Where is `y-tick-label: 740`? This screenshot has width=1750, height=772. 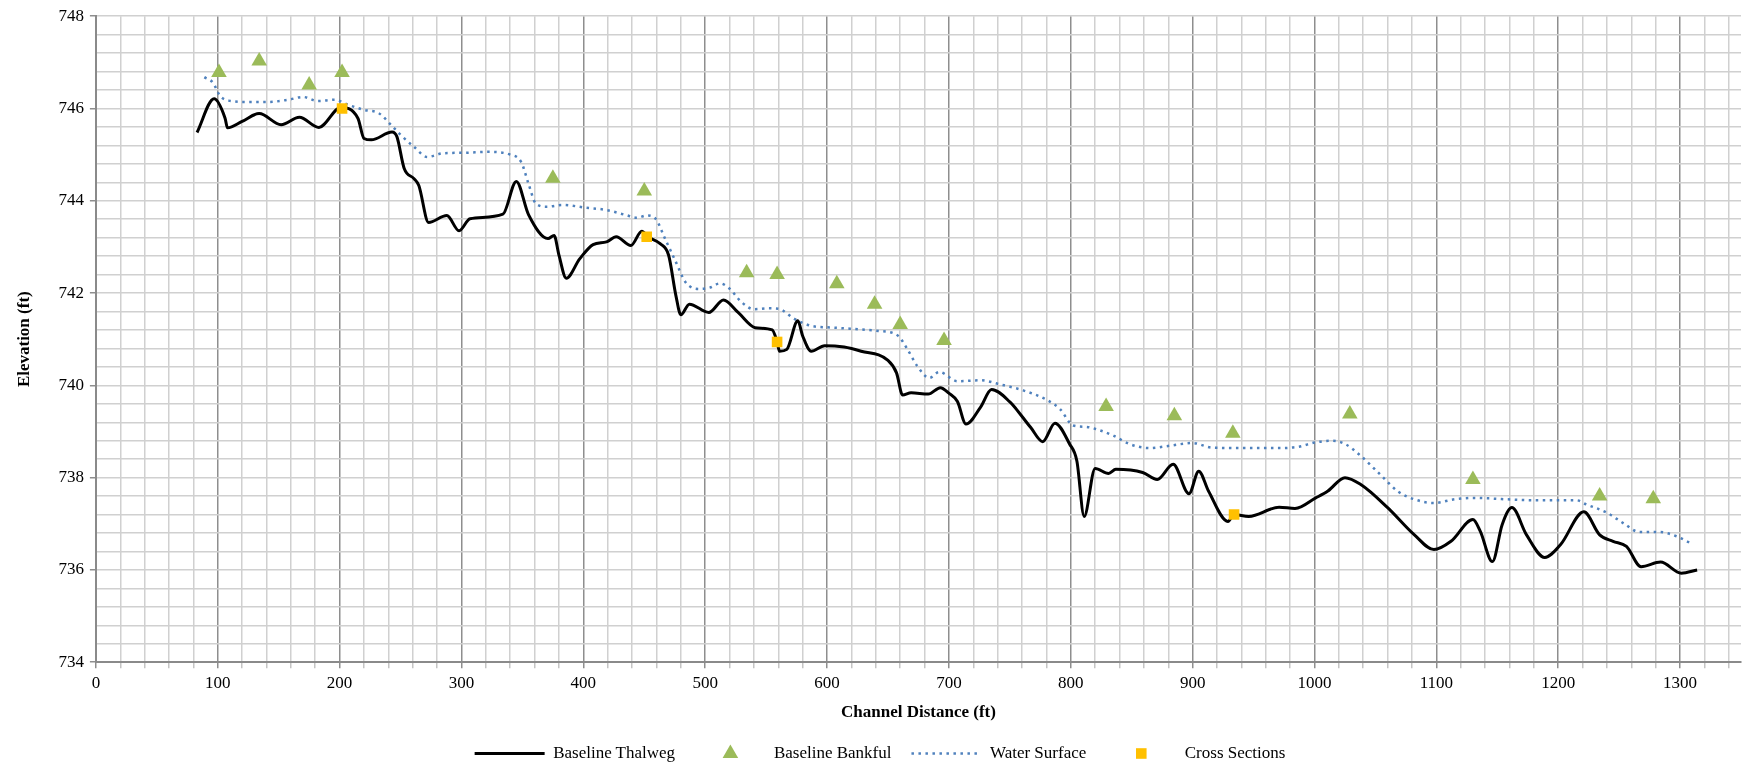
y-tick-label: 740 is located at coordinates (71, 384).